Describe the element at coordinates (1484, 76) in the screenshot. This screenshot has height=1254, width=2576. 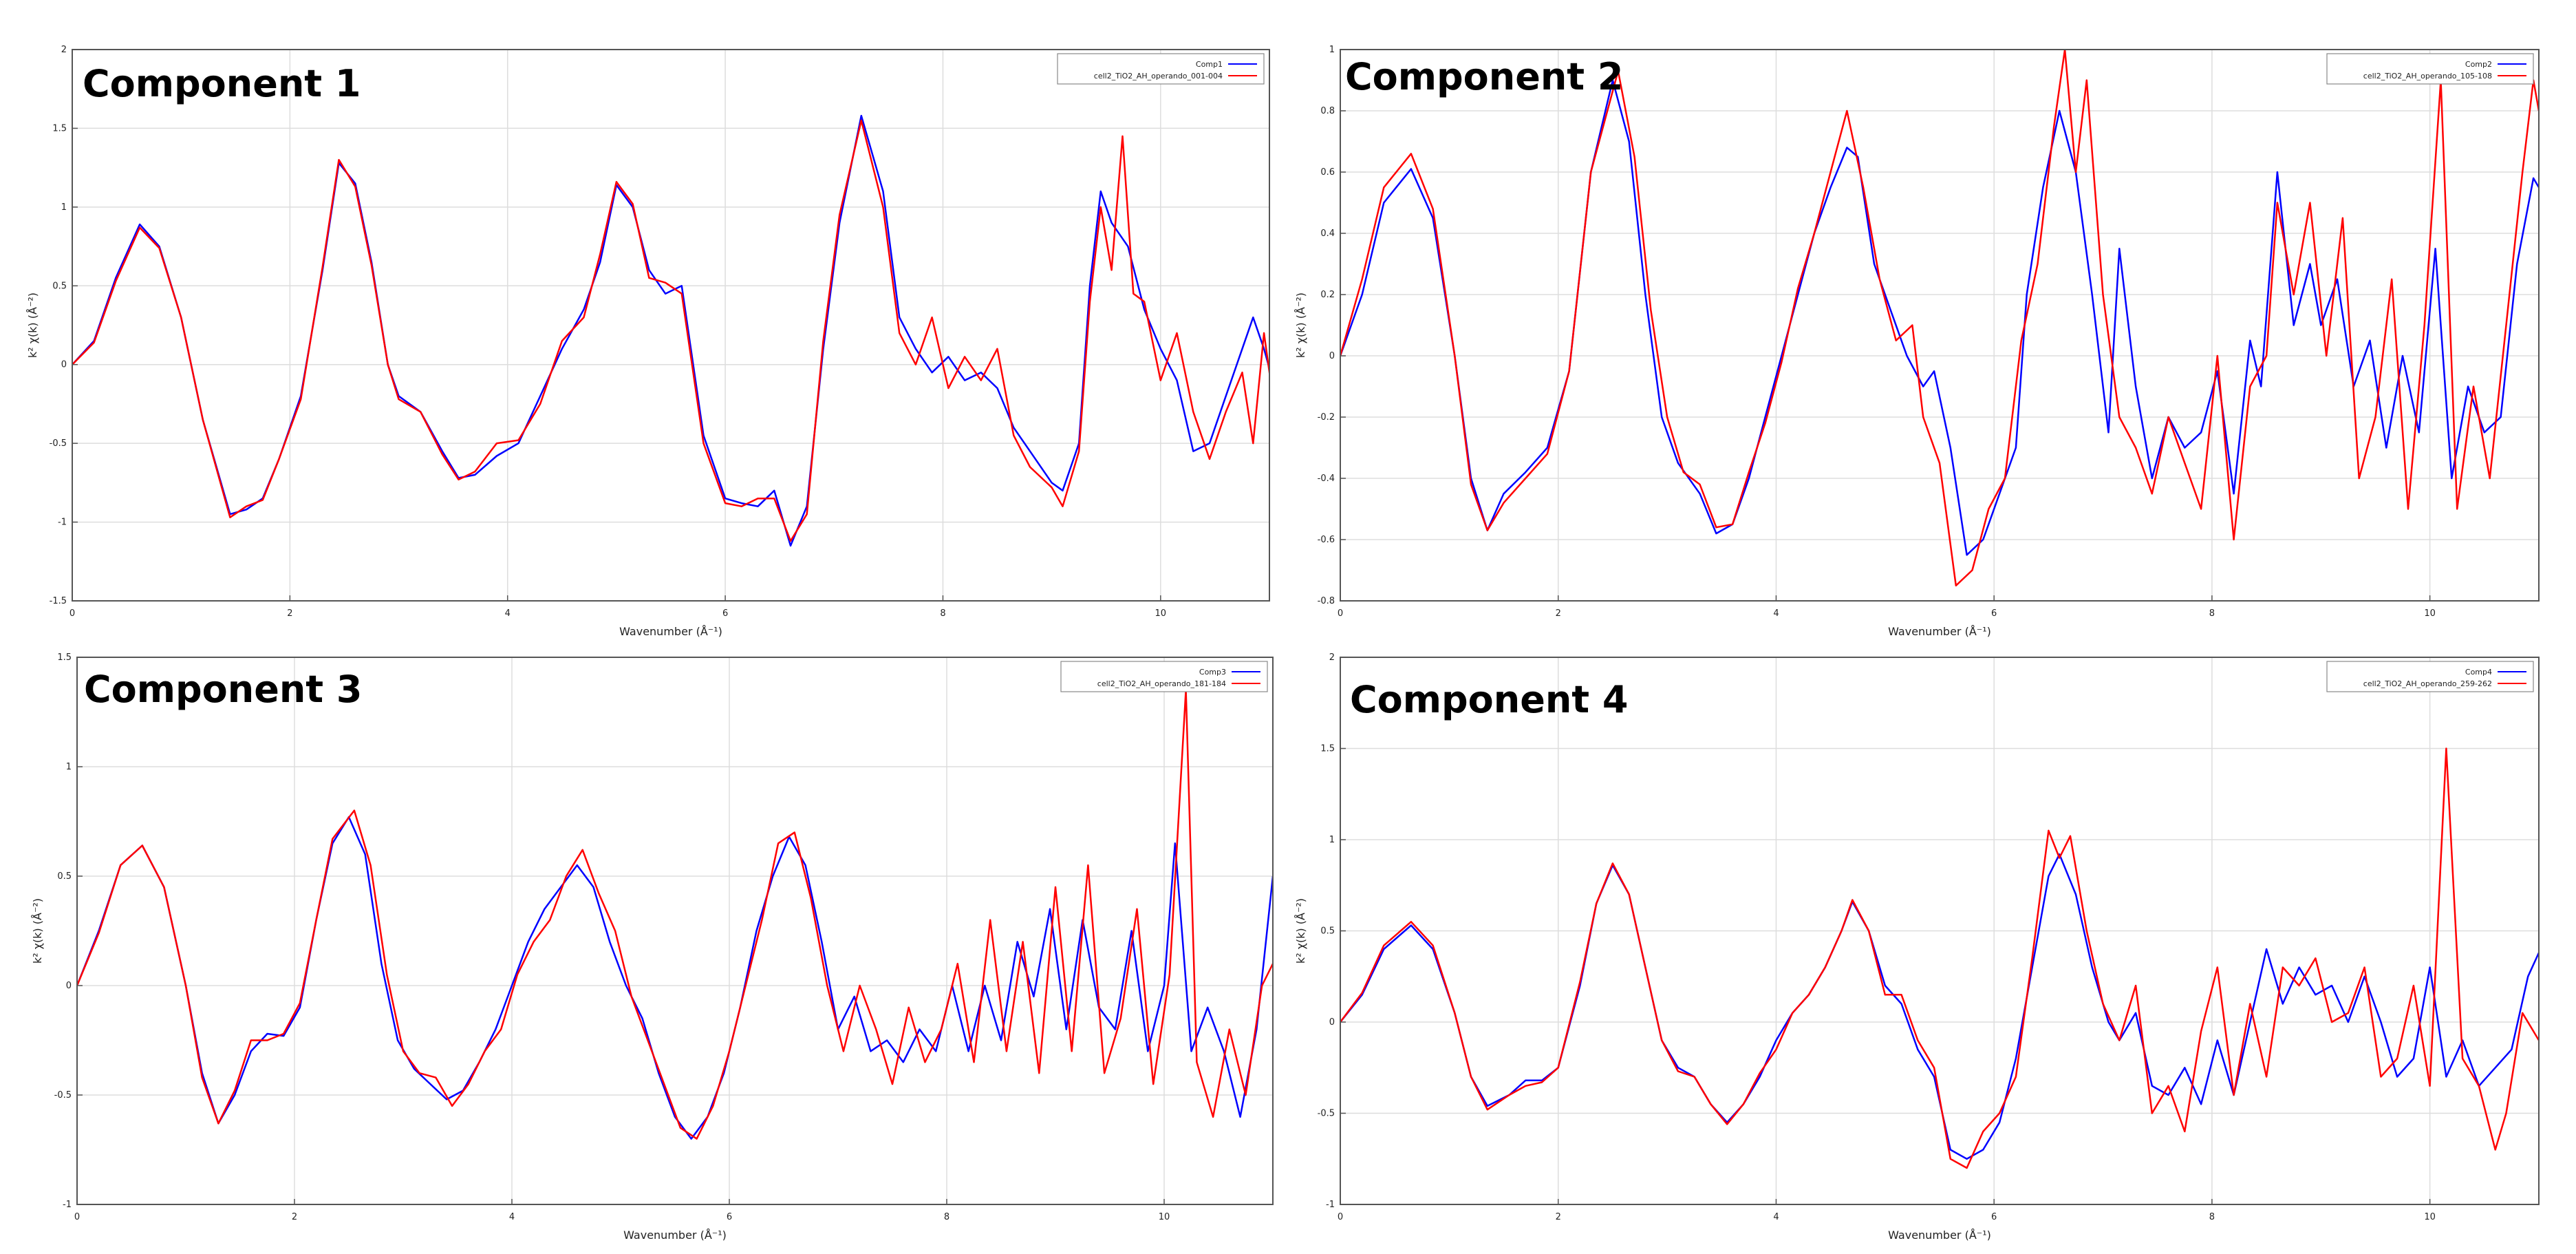
I see `panel-title: Component 2` at that location.